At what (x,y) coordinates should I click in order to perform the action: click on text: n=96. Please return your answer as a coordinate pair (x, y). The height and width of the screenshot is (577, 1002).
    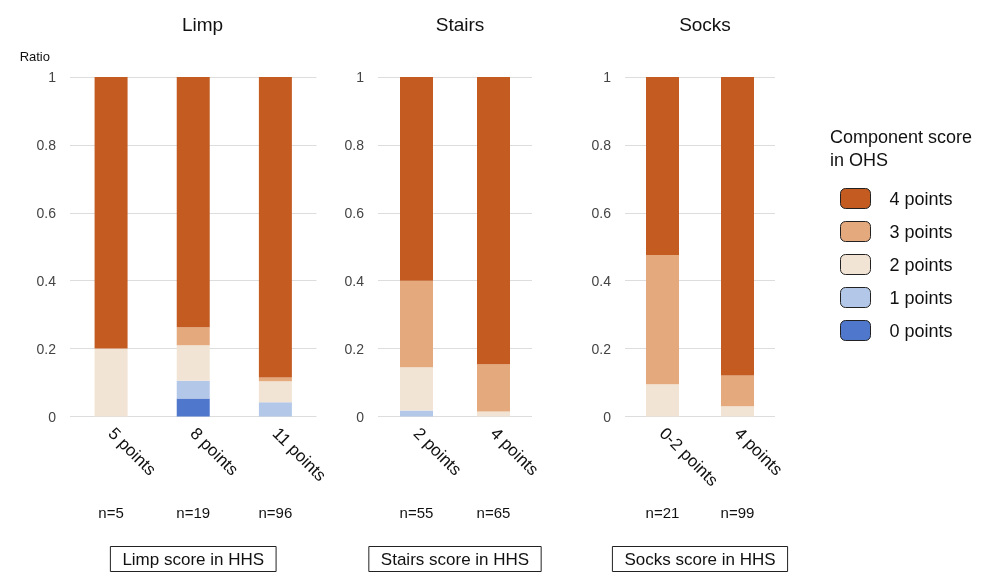
    Looking at the image, I should click on (275, 512).